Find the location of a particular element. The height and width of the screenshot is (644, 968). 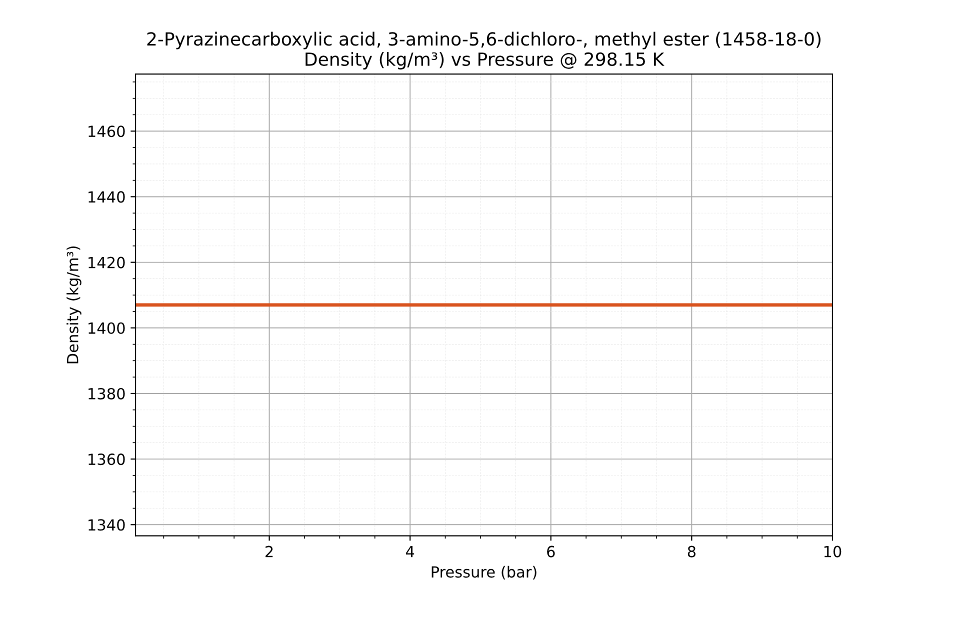

x-tick-label: 6 is located at coordinates (551, 552).